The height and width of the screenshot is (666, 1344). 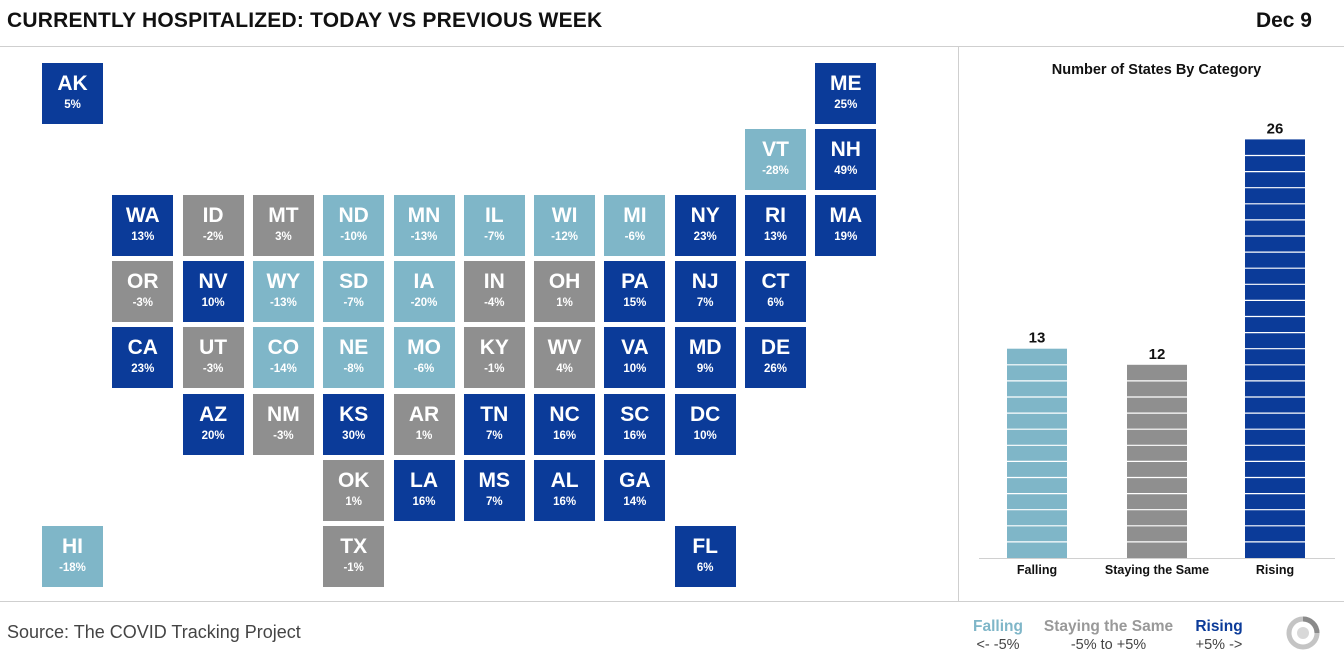 I want to click on state-abbr: KY, so click(x=494, y=348).